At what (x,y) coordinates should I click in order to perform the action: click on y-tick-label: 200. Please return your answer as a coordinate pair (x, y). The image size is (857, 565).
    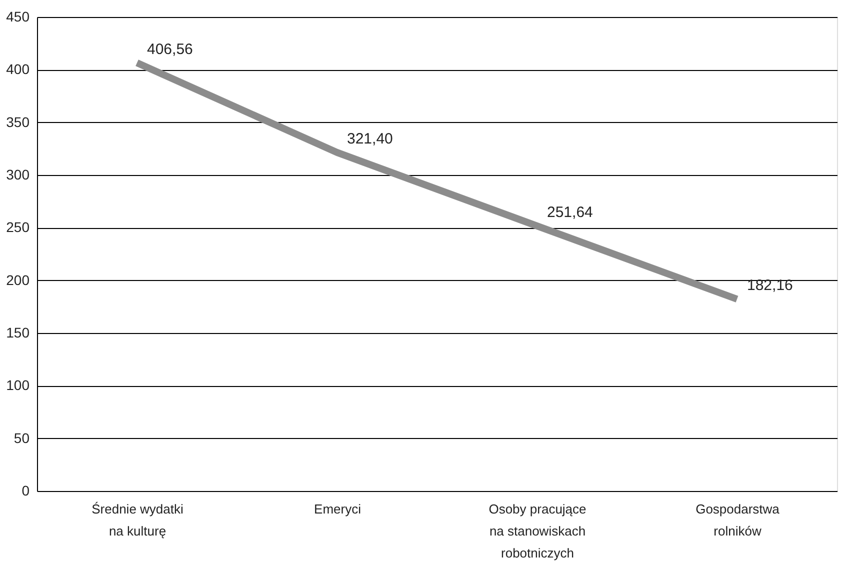
    Looking at the image, I should click on (18, 280).